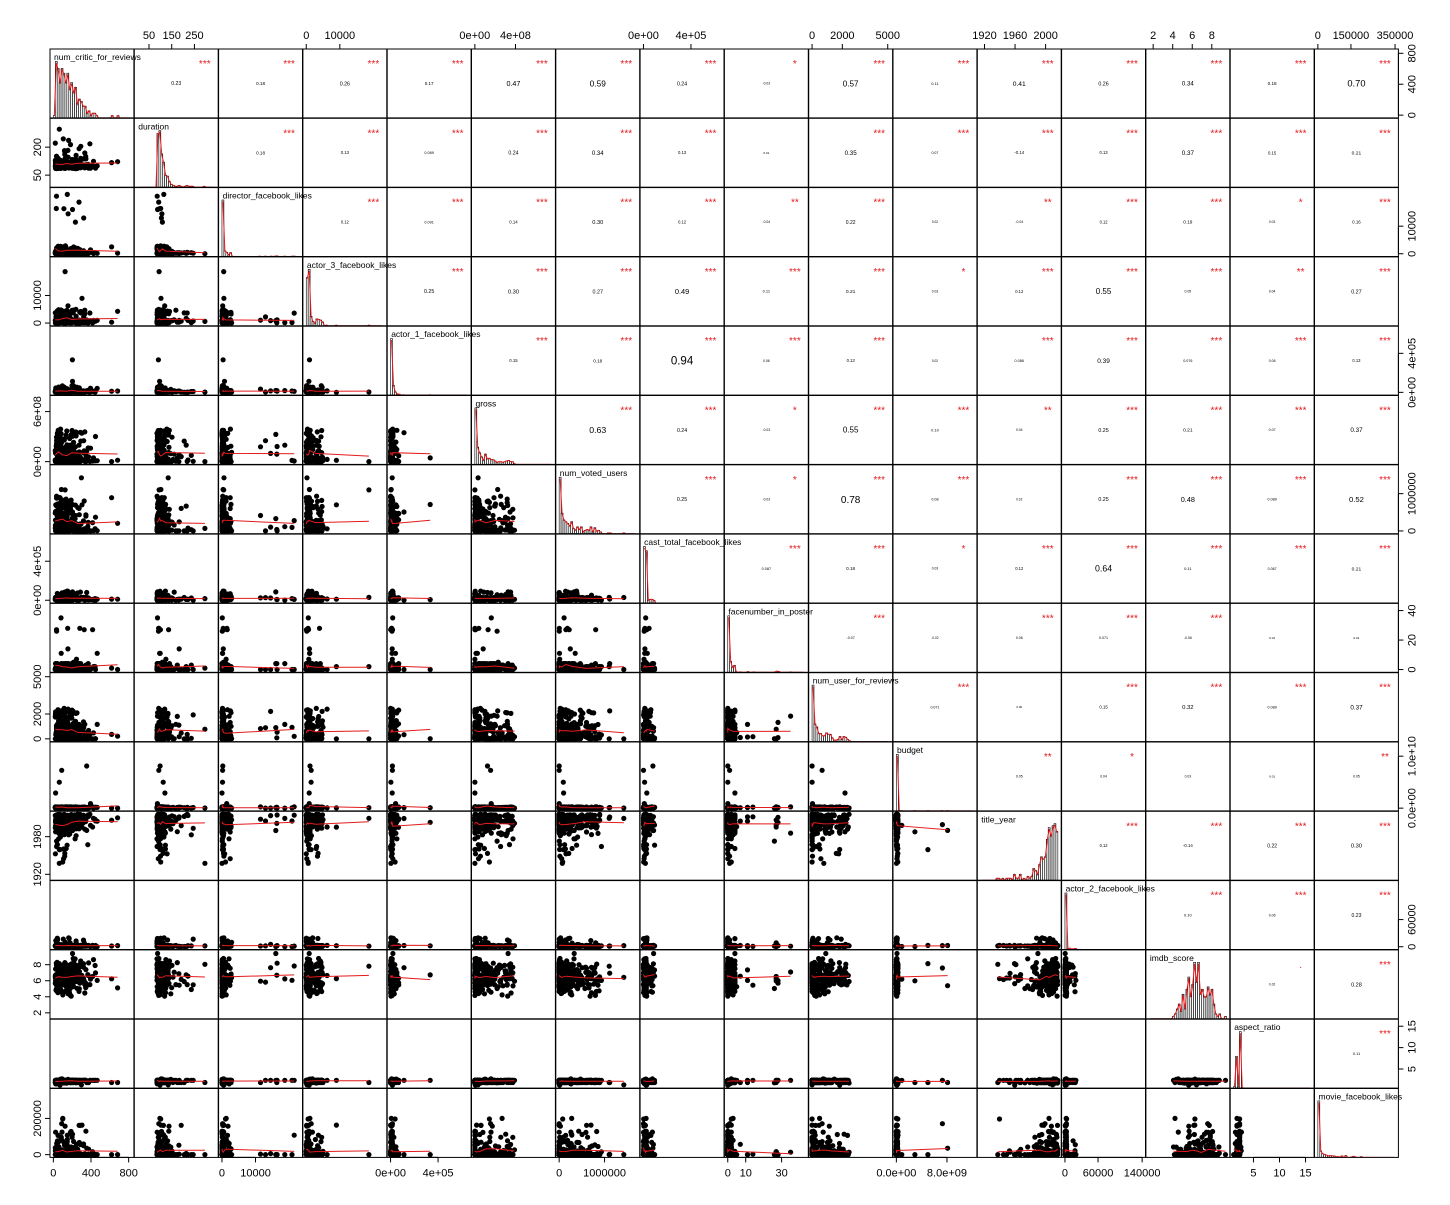  What do you see at coordinates (1187, 292) in the screenshot?
I see `correlation-value: 0.05` at bounding box center [1187, 292].